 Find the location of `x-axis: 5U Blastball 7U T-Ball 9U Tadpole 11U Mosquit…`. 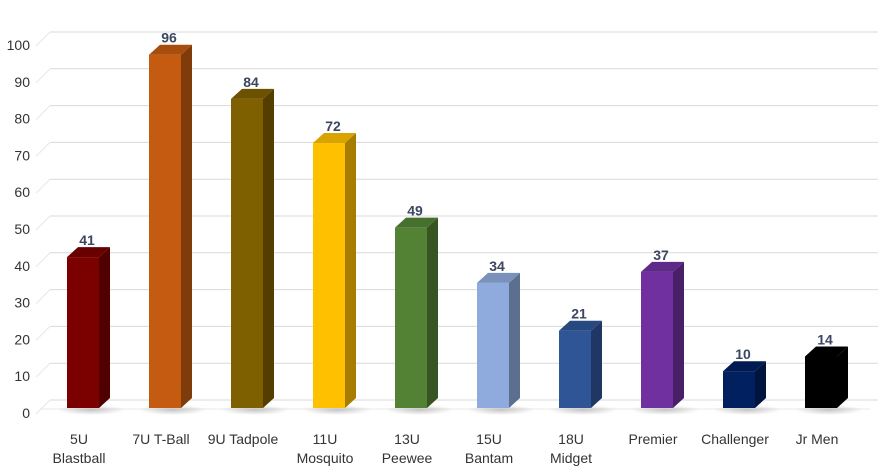

x-axis: 5U Blastball 7U T-Ball 9U Tadpole 11U Mosquit… is located at coordinates (446, 448).